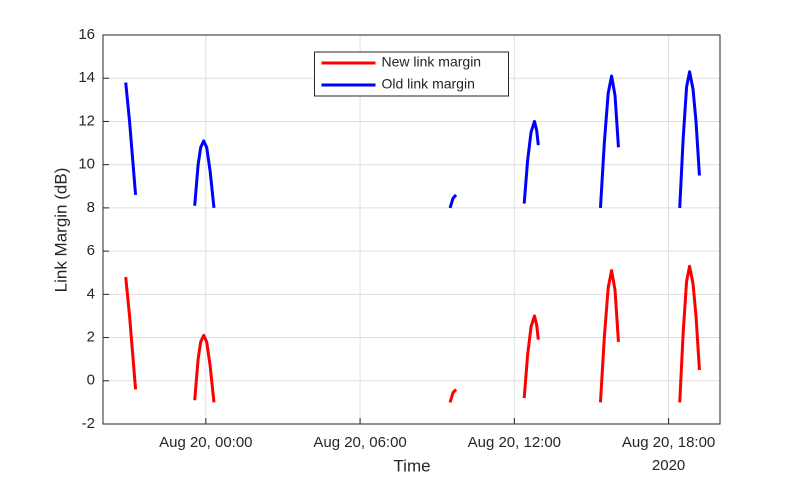  I want to click on y-tick-label: 6, so click(91, 250).